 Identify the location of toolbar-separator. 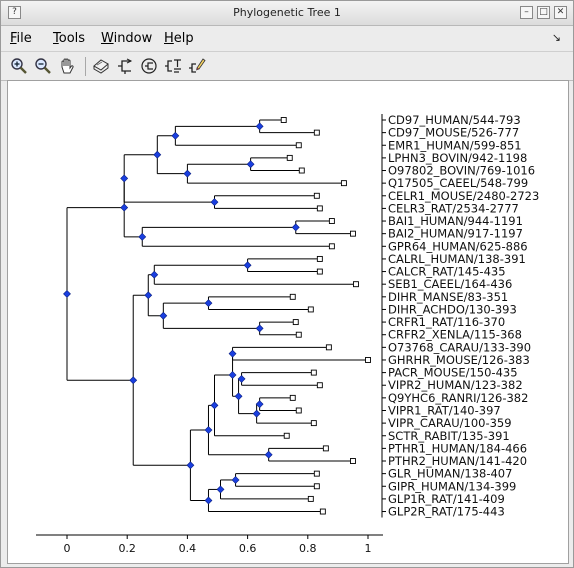
(85, 66).